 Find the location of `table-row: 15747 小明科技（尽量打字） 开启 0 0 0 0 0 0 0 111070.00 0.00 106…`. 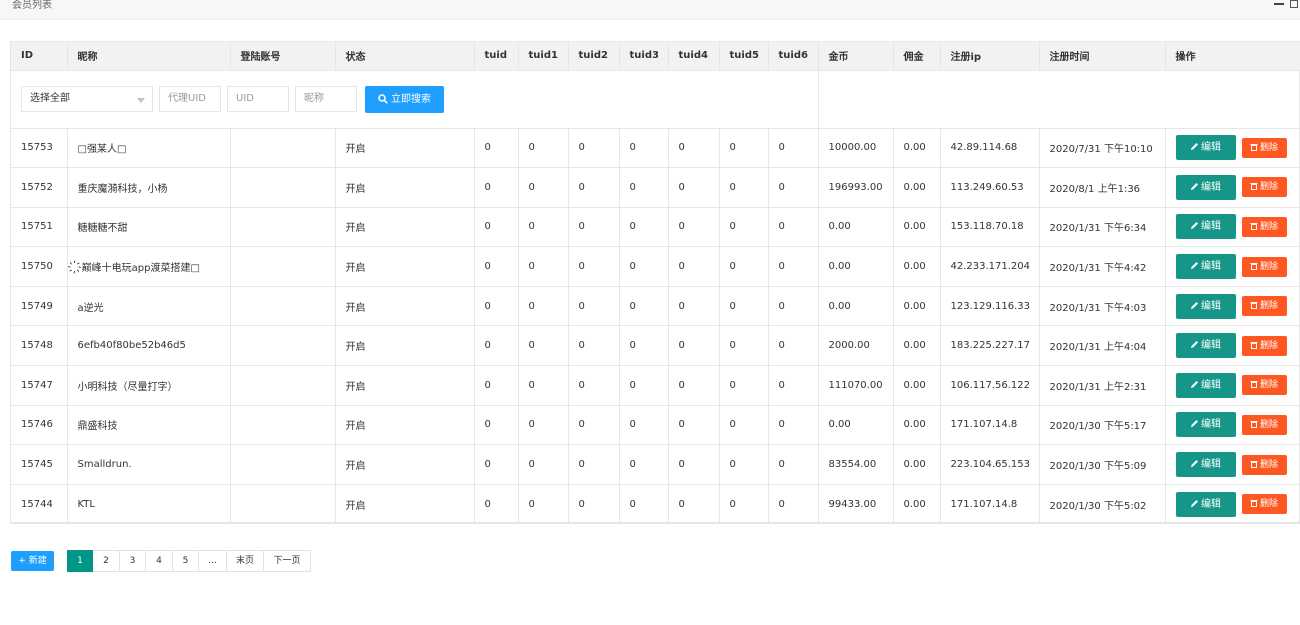

table-row: 15747 小明科技（尽量打字） 开启 0 0 0 0 0 0 0 111070.00 0.00 106… is located at coordinates (655, 385).